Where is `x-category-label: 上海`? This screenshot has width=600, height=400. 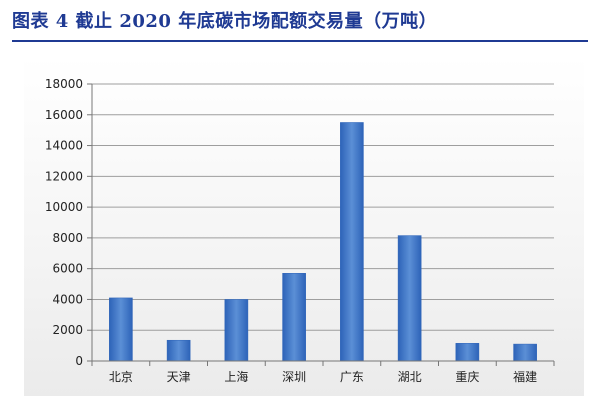
x-category-label: 上海 is located at coordinates (236, 376).